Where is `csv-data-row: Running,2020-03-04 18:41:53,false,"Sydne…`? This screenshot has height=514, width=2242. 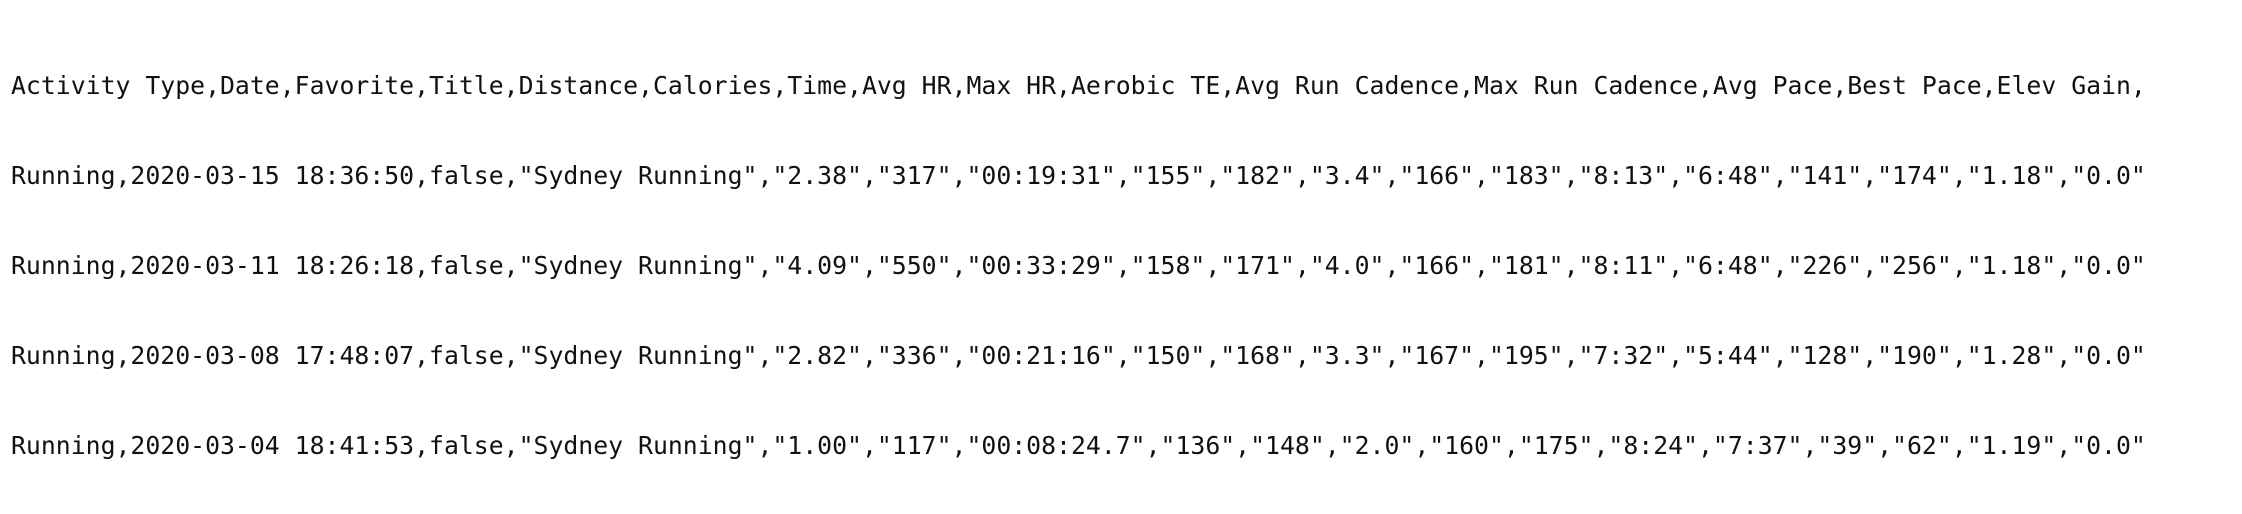
csv-data-row: Running,2020-03-04 18:41:53,false,"Sydne… is located at coordinates (1078, 445).